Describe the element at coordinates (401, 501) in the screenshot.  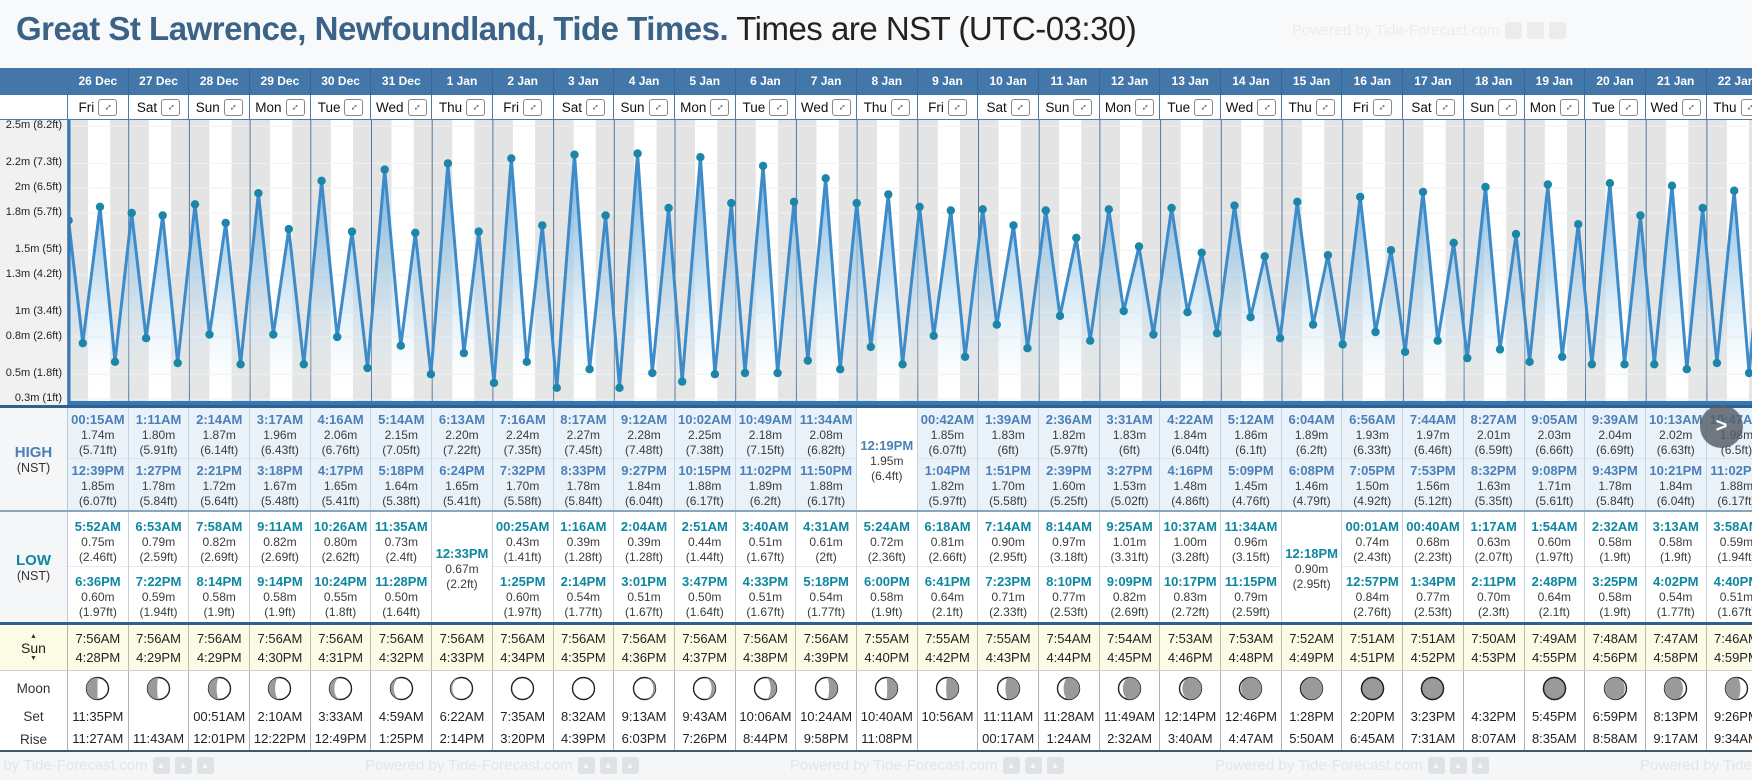
I see `tide-height-ft: (5.38ft)` at that location.